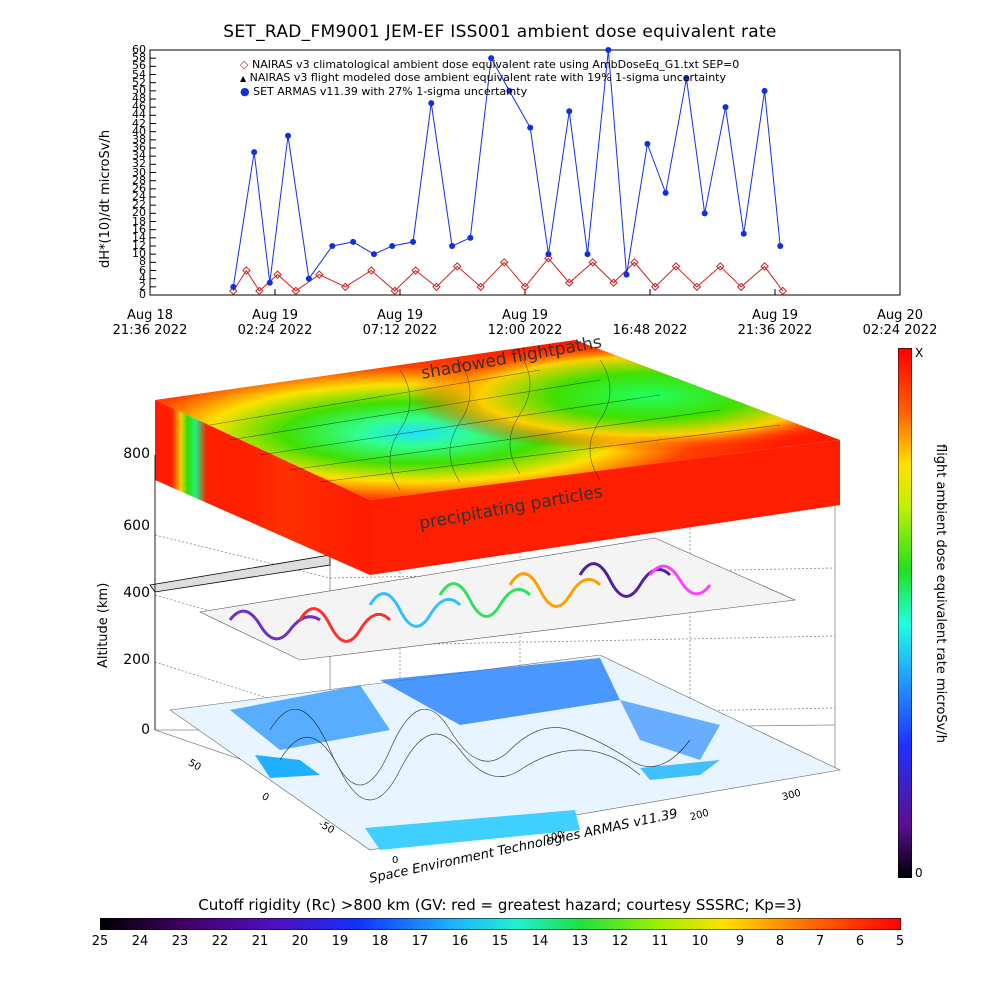 The width and height of the screenshot is (1000, 1000). Describe the element at coordinates (139, 229) in the screenshot. I see `y-tick-label: 16` at that location.